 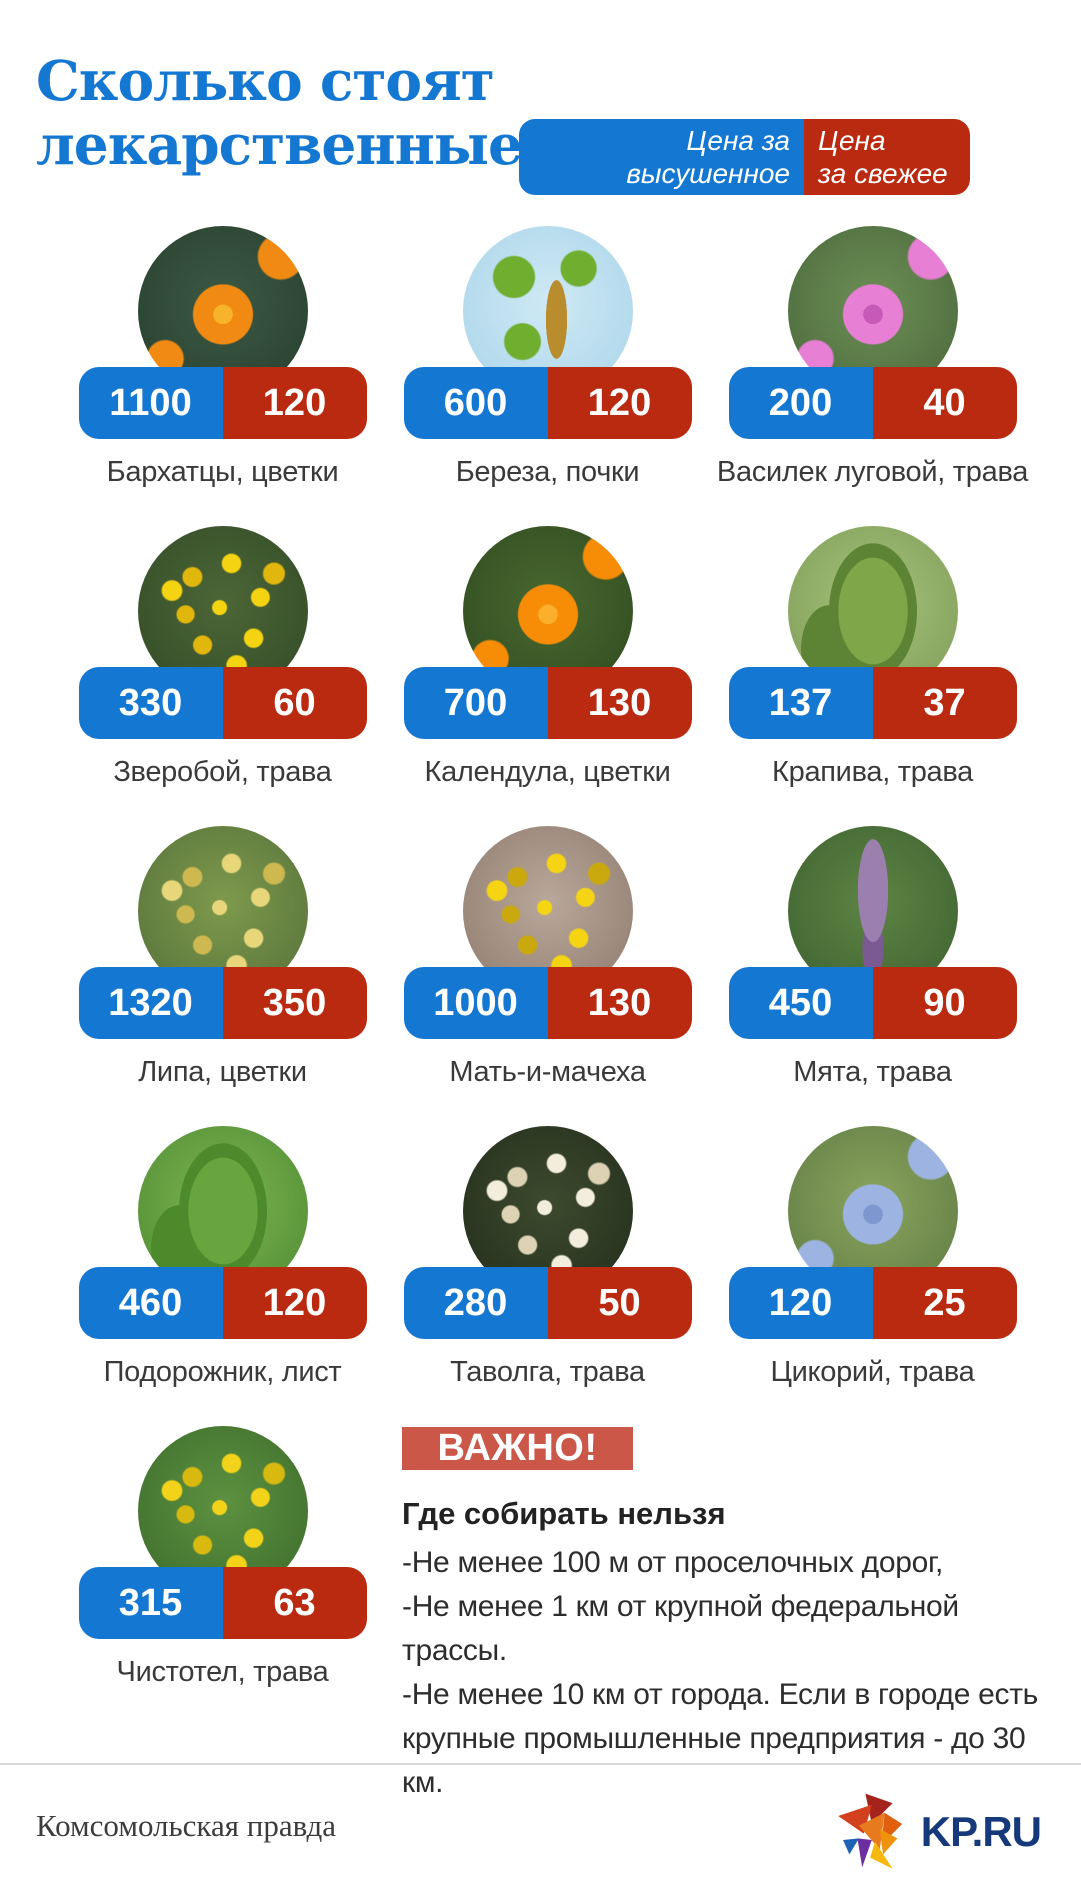 What do you see at coordinates (852, 140) in the screenshot?
I see `legend-fresh-line1: Цена` at bounding box center [852, 140].